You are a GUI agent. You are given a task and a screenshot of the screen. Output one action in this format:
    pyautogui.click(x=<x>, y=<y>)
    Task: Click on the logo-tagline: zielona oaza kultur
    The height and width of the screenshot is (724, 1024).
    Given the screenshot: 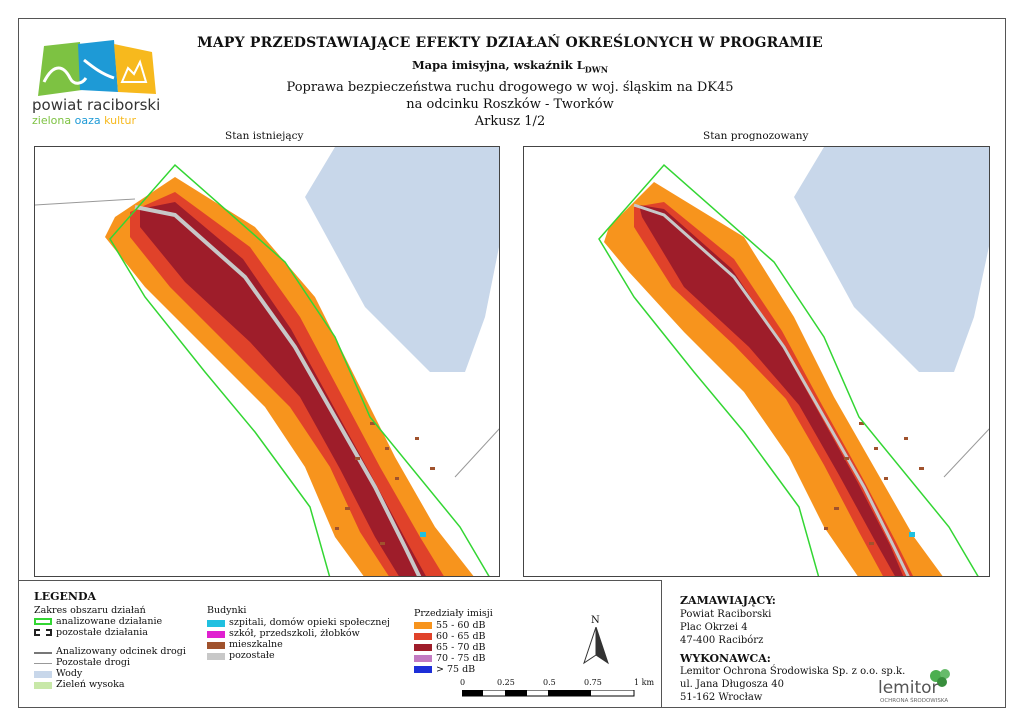 What is the action you would take?
    pyautogui.click(x=84, y=120)
    